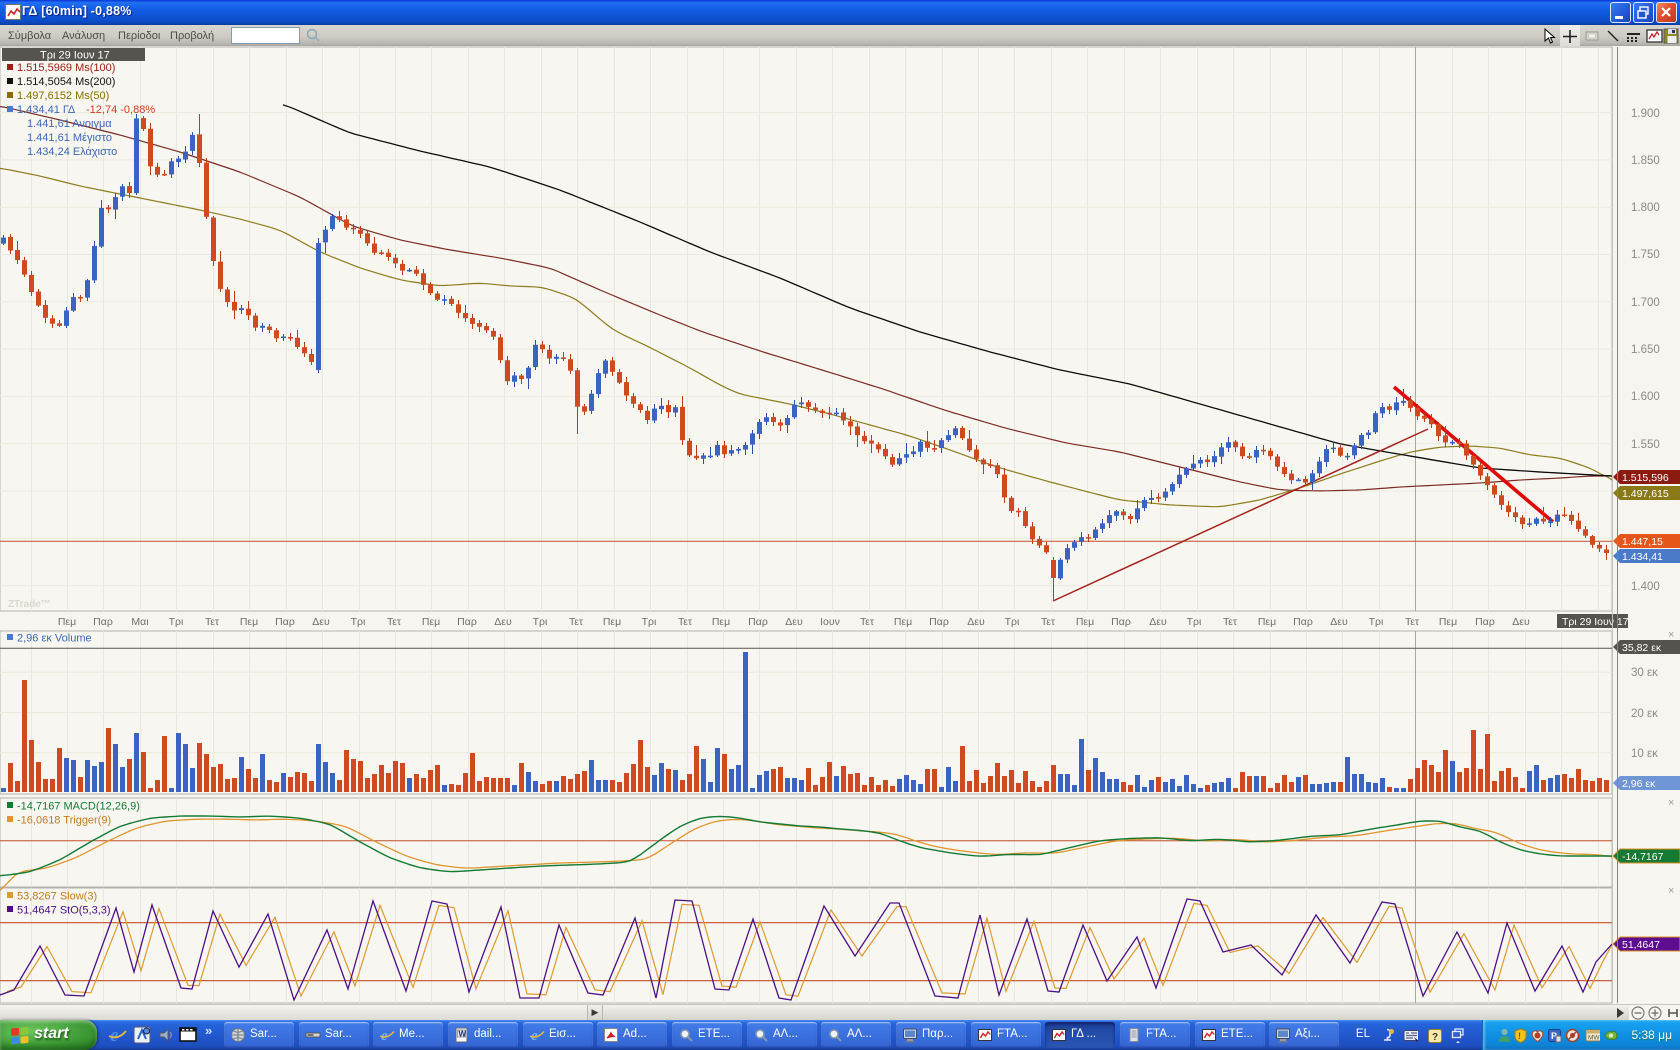  Describe the element at coordinates (1641, 945) in the screenshot. I see `svg-text: 51,4647` at that location.